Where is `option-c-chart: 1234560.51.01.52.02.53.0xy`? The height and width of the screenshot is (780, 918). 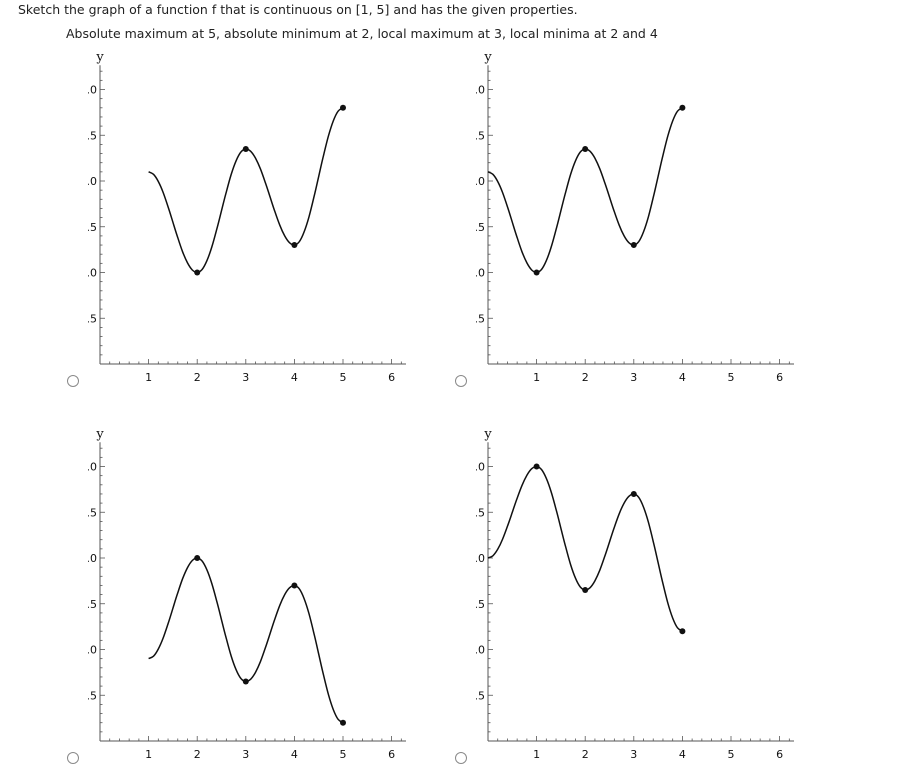 option-c-chart: 1234560.51.01.52.02.53.0xy is located at coordinates (247, 595).